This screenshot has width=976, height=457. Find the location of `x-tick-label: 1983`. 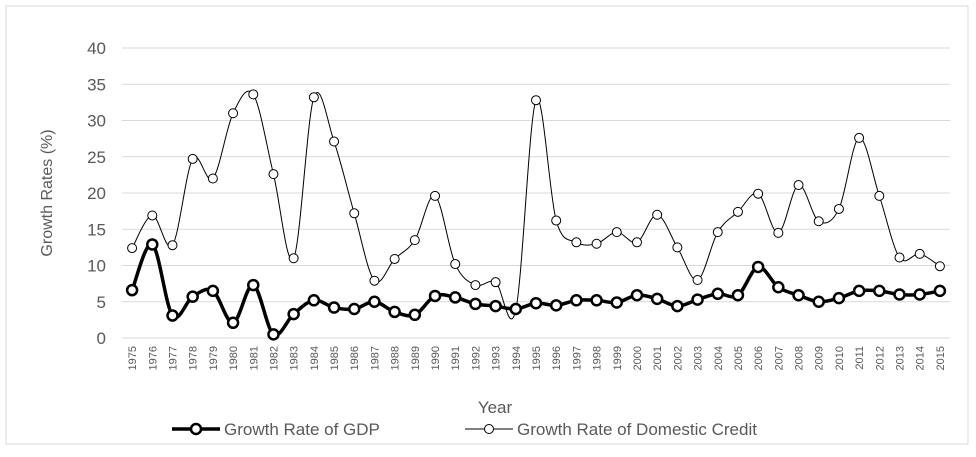

x-tick-label: 1983 is located at coordinates (295, 358).